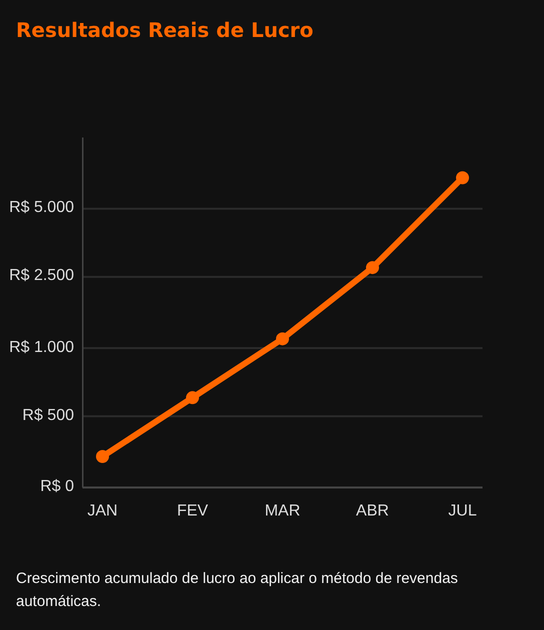 The width and height of the screenshot is (544, 630). What do you see at coordinates (41, 208) in the screenshot?
I see `ref-line-label: R$ 5.000` at bounding box center [41, 208].